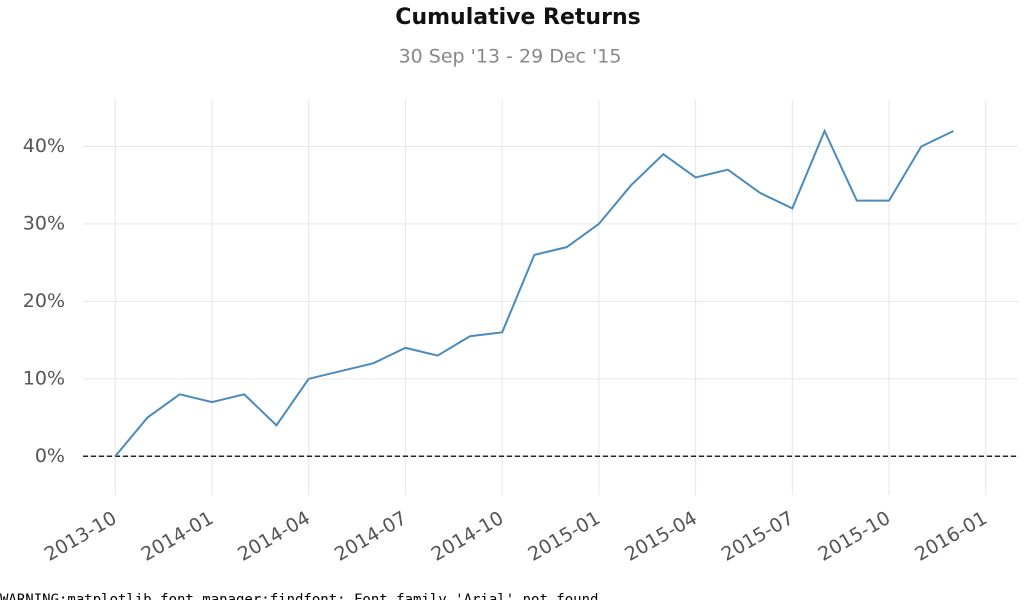 The height and width of the screenshot is (600, 1024). I want to click on x-tick-label: 2013-10, so click(81, 536).